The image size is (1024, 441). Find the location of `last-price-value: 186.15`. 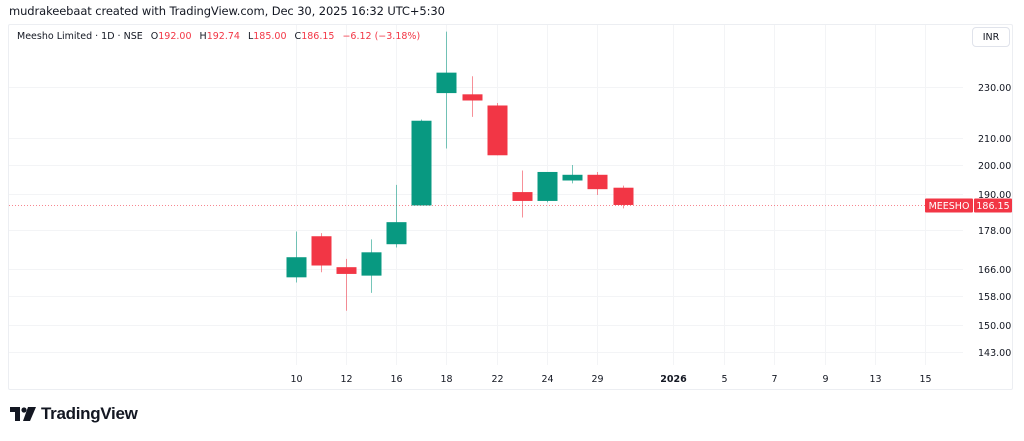

last-price-value: 186.15 is located at coordinates (992, 206).